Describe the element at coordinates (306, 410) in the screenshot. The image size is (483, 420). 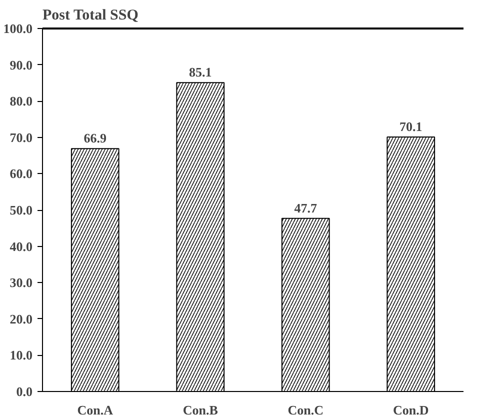
I see `x-tick-label: Con.C` at that location.